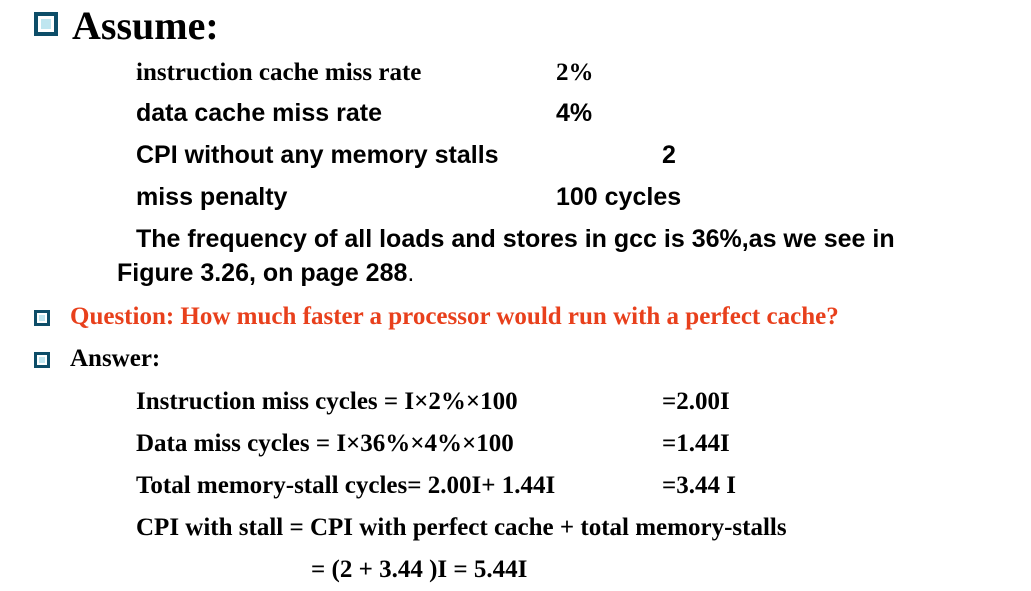  I want to click on answer-row-result: =3.44 I, so click(699, 485).